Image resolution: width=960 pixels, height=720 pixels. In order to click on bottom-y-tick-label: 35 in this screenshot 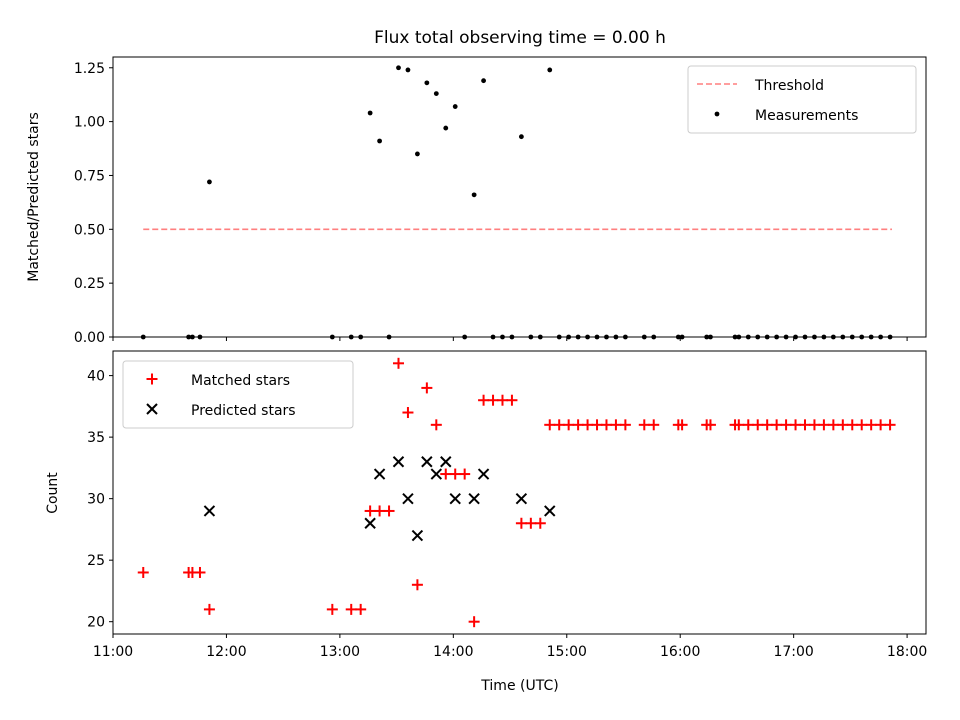, I will do `click(96, 438)`.